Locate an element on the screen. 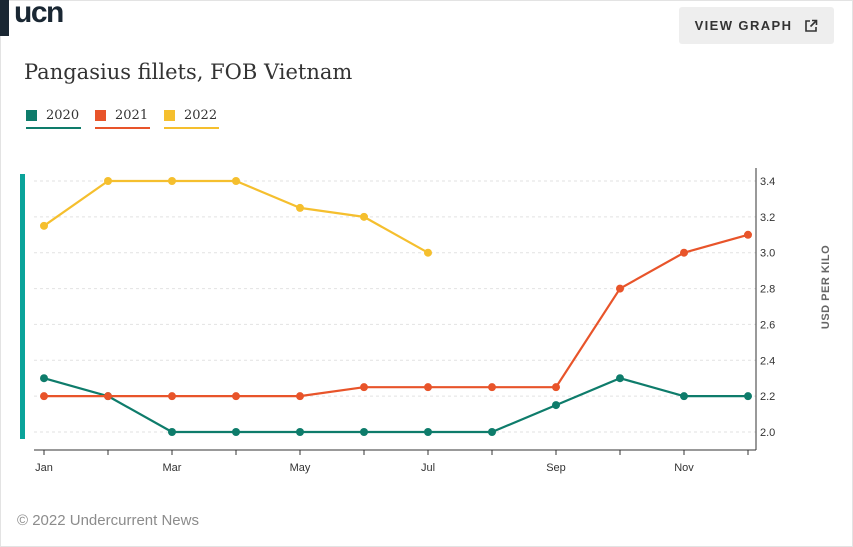 This screenshot has height=547, width=853. y-tick-label: 2.4 is located at coordinates (767, 361).